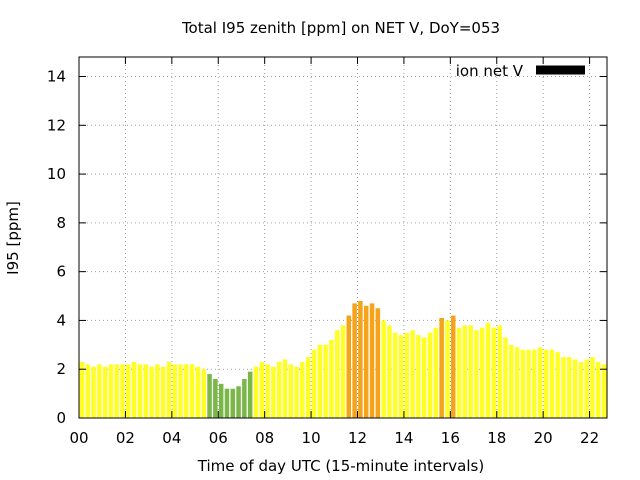 The image size is (640, 480). Describe the element at coordinates (61, 369) in the screenshot. I see `y-tick-label: 2` at that location.